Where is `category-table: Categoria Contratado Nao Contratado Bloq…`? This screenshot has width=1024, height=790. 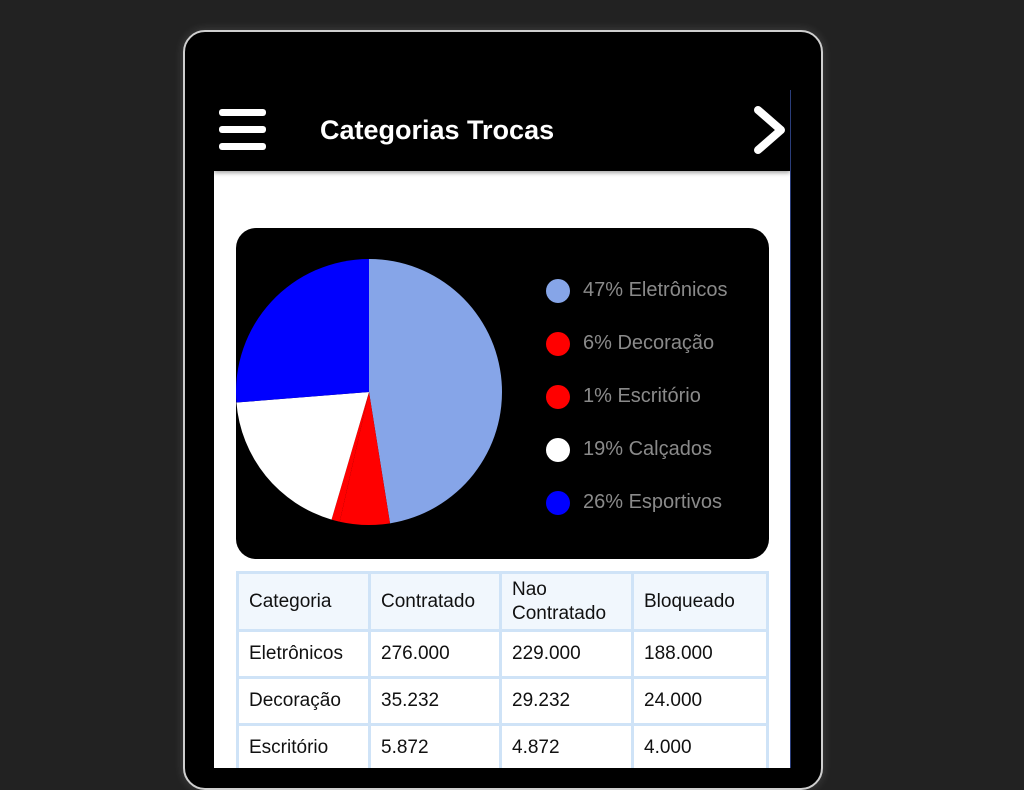
category-table: Categoria Contratado Nao Contratado Bloq… is located at coordinates (502, 669).